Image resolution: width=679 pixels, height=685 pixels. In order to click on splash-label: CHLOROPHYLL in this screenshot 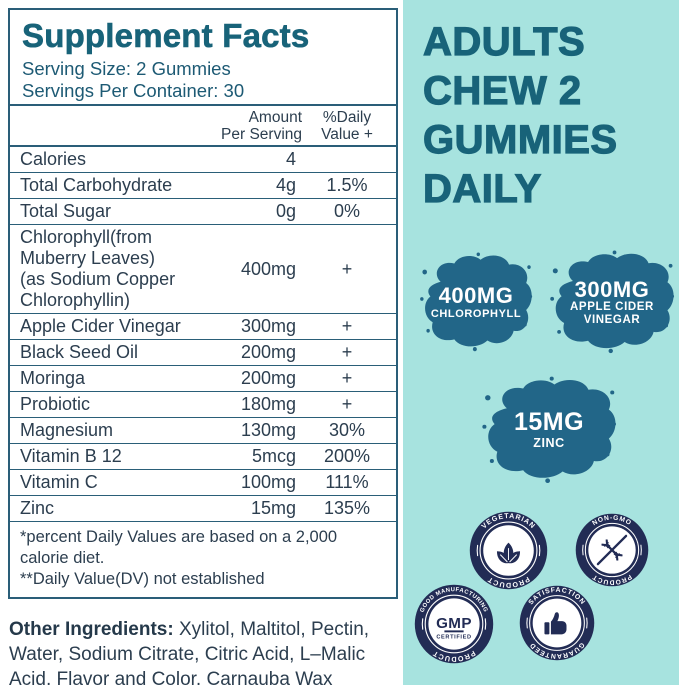, I will do `click(476, 313)`.